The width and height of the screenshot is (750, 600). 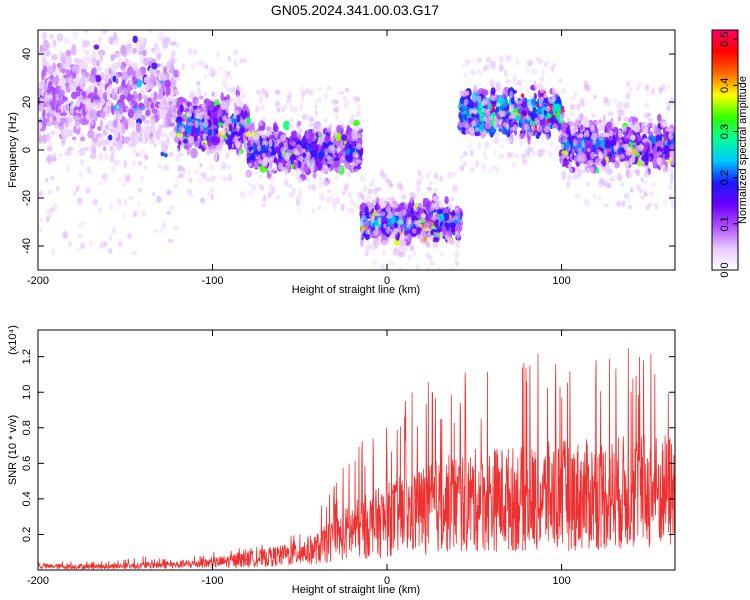 I want to click on x-tick-label: 100, so click(x=561, y=281).